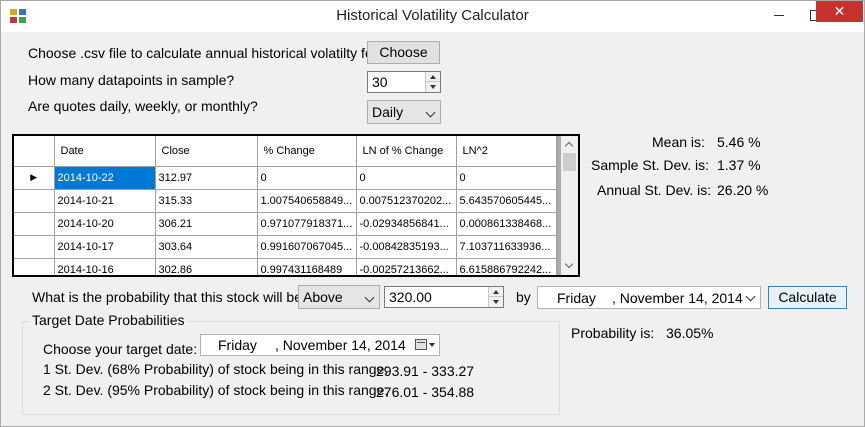 The image size is (865, 427). I want to click on column-header-close: Close, so click(206, 151).